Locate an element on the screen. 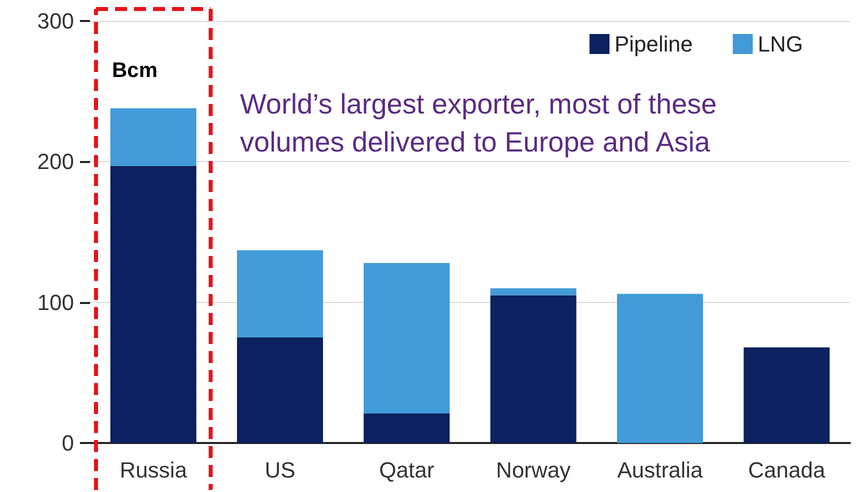 This screenshot has width=858, height=492. y-tick-label: 200 is located at coordinates (55, 161).